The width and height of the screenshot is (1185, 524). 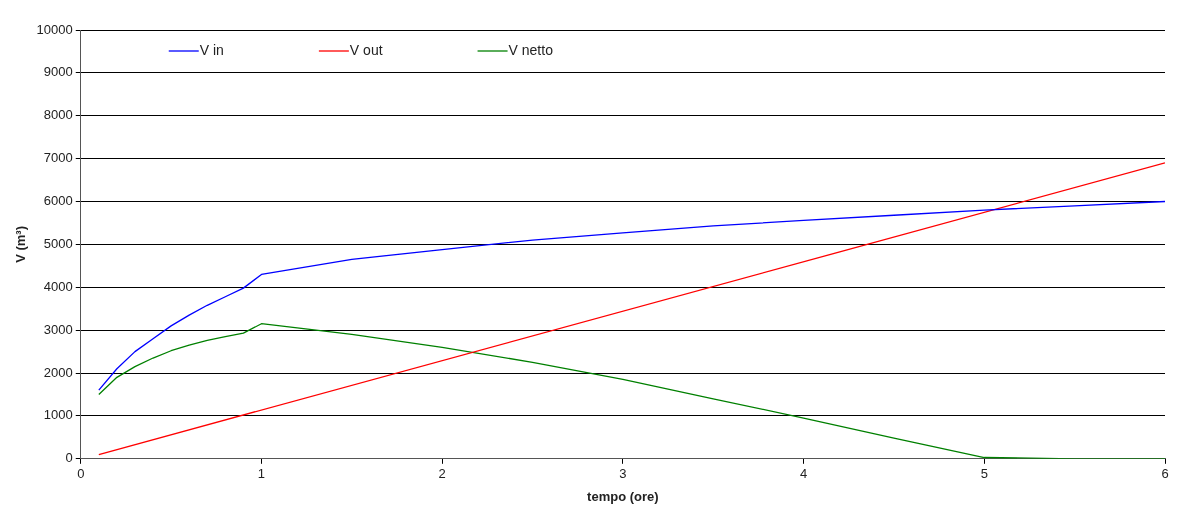 I want to click on x-tick-label: 1, so click(x=261, y=474).